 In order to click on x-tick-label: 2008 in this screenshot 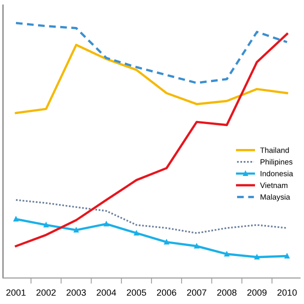, I will do `click(226, 292)`.